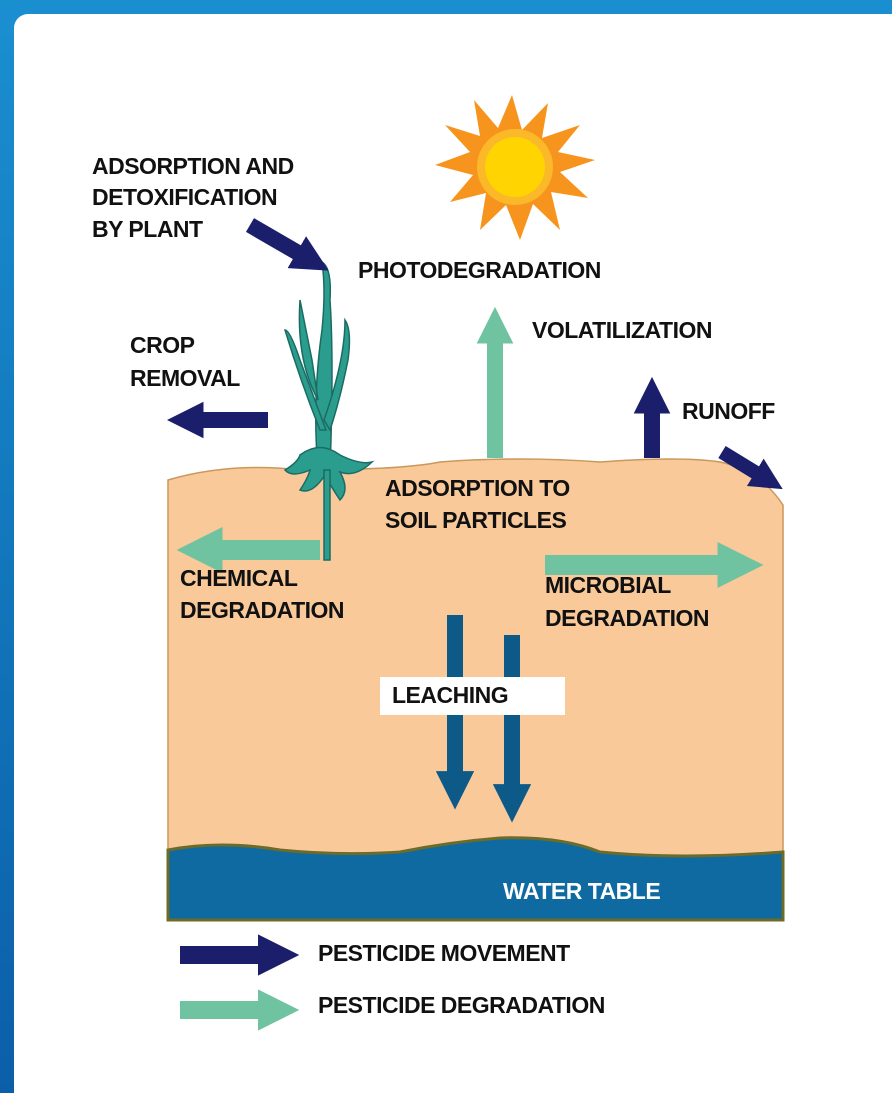 The image size is (892, 1093). Describe the element at coordinates (193, 166) in the screenshot. I see `plant-label: ADSORPTION AND` at that location.